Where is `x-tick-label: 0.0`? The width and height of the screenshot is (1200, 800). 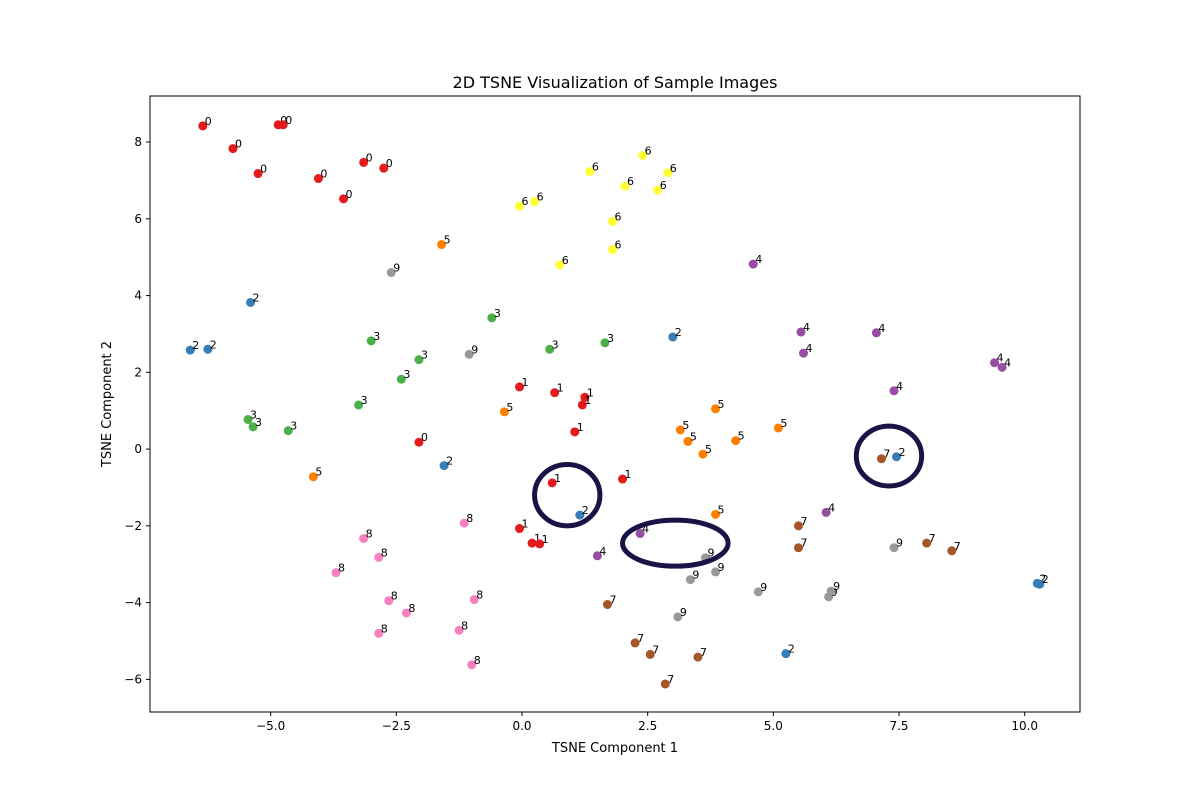
x-tick-label: 0.0 is located at coordinates (521, 726).